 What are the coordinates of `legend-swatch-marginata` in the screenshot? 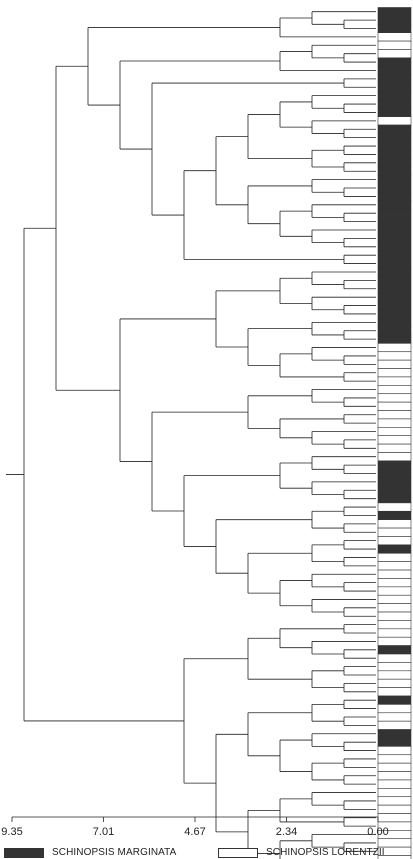 It's located at (24, 852).